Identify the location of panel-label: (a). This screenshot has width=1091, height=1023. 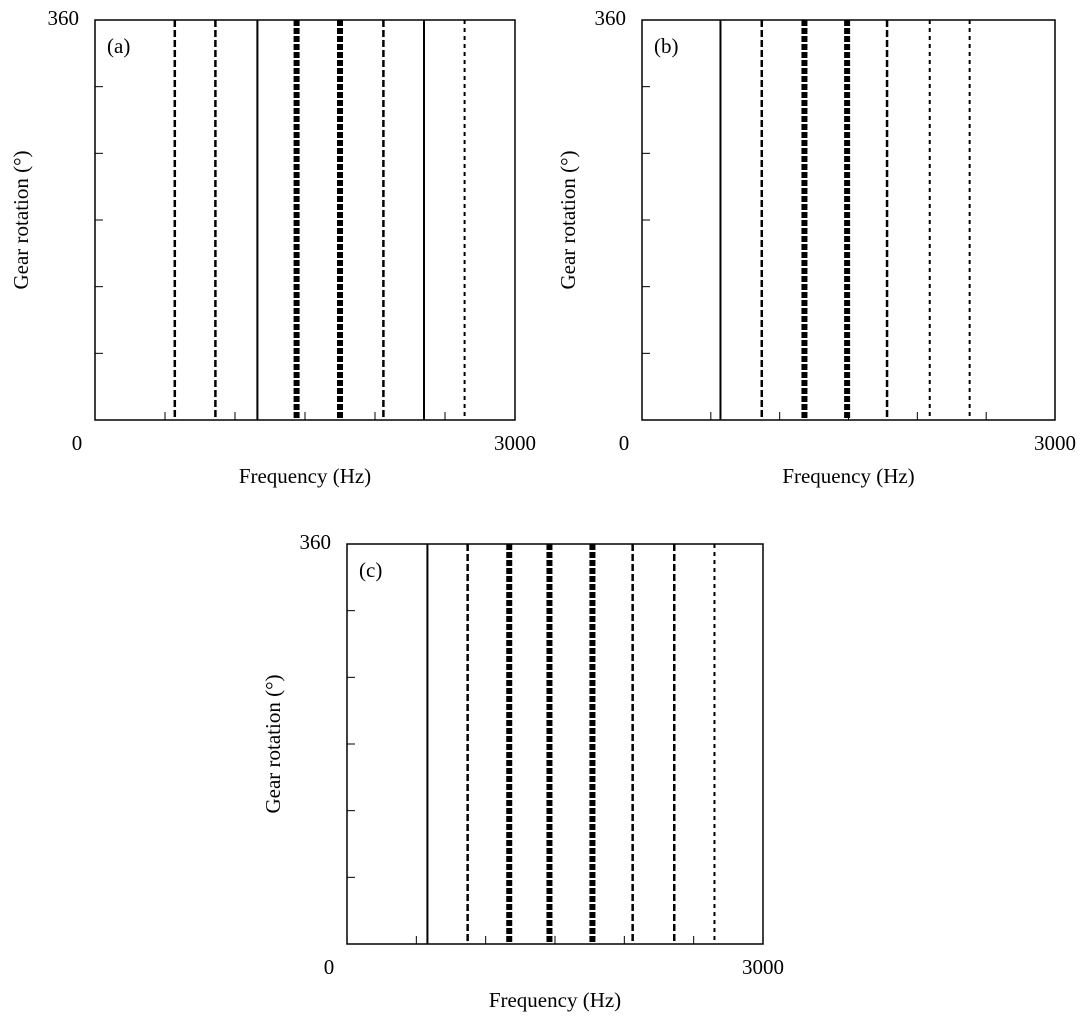
(118, 46).